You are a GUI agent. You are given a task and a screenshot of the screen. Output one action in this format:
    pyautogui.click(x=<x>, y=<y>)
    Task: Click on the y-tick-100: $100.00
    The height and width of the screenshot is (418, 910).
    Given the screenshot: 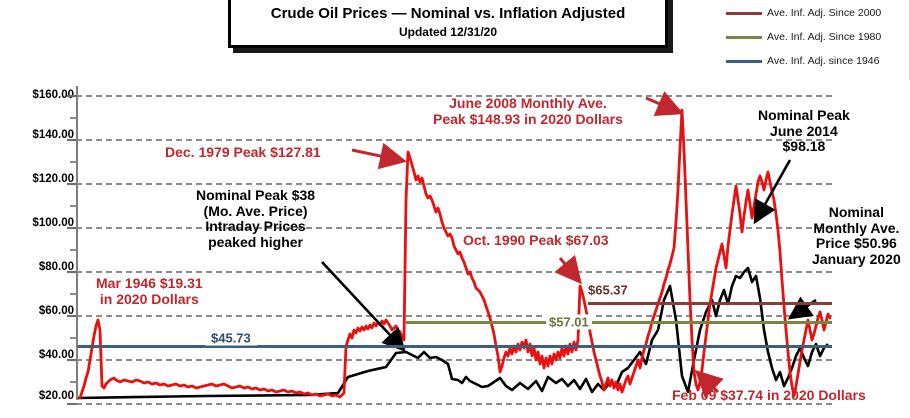 What is the action you would take?
    pyautogui.click(x=53, y=223)
    